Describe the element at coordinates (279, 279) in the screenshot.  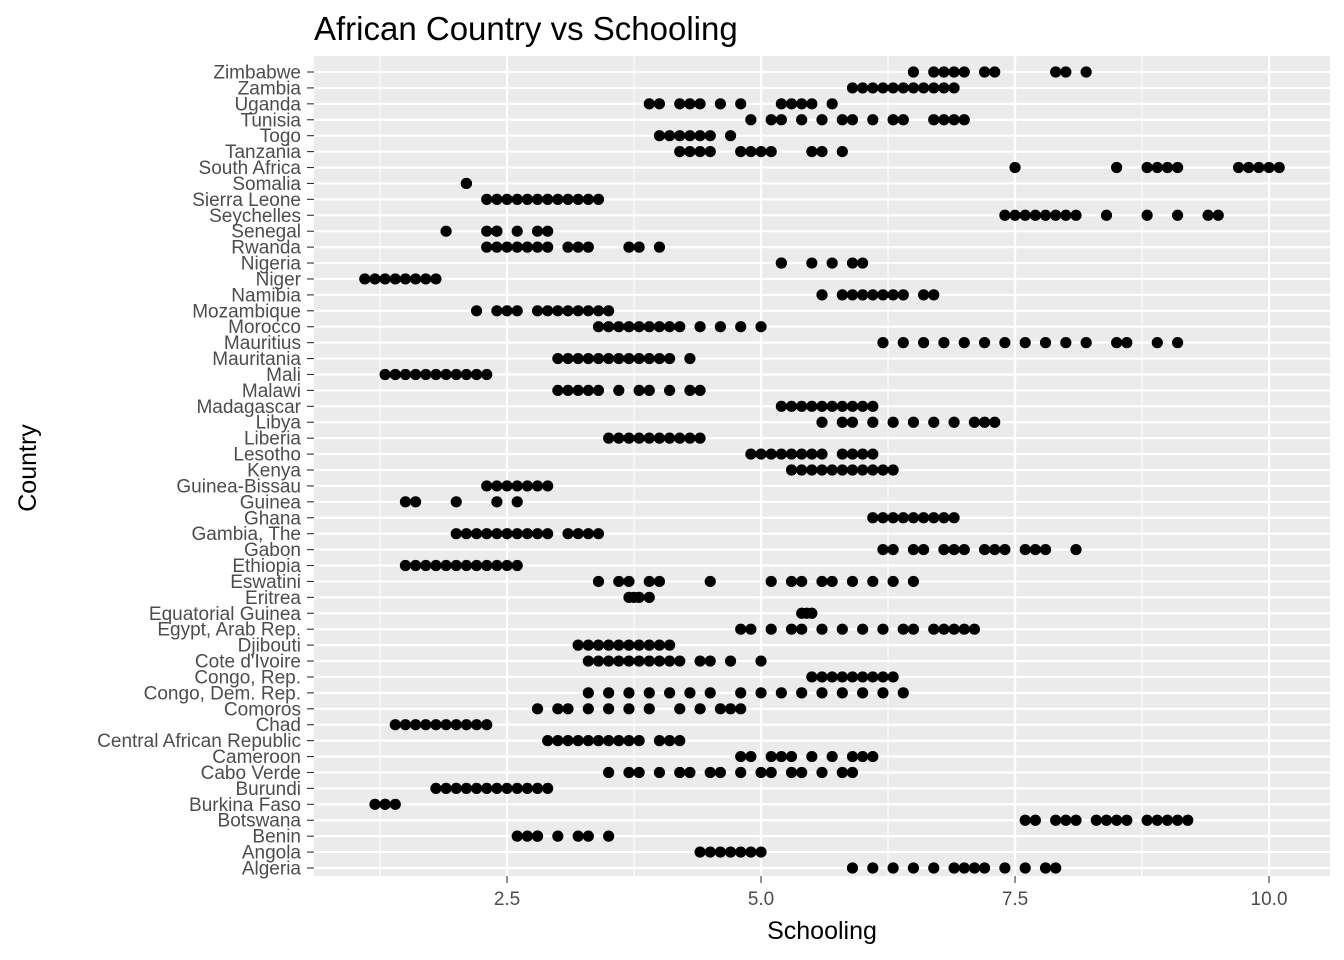
I see `y-tick-label: Niger` at that location.